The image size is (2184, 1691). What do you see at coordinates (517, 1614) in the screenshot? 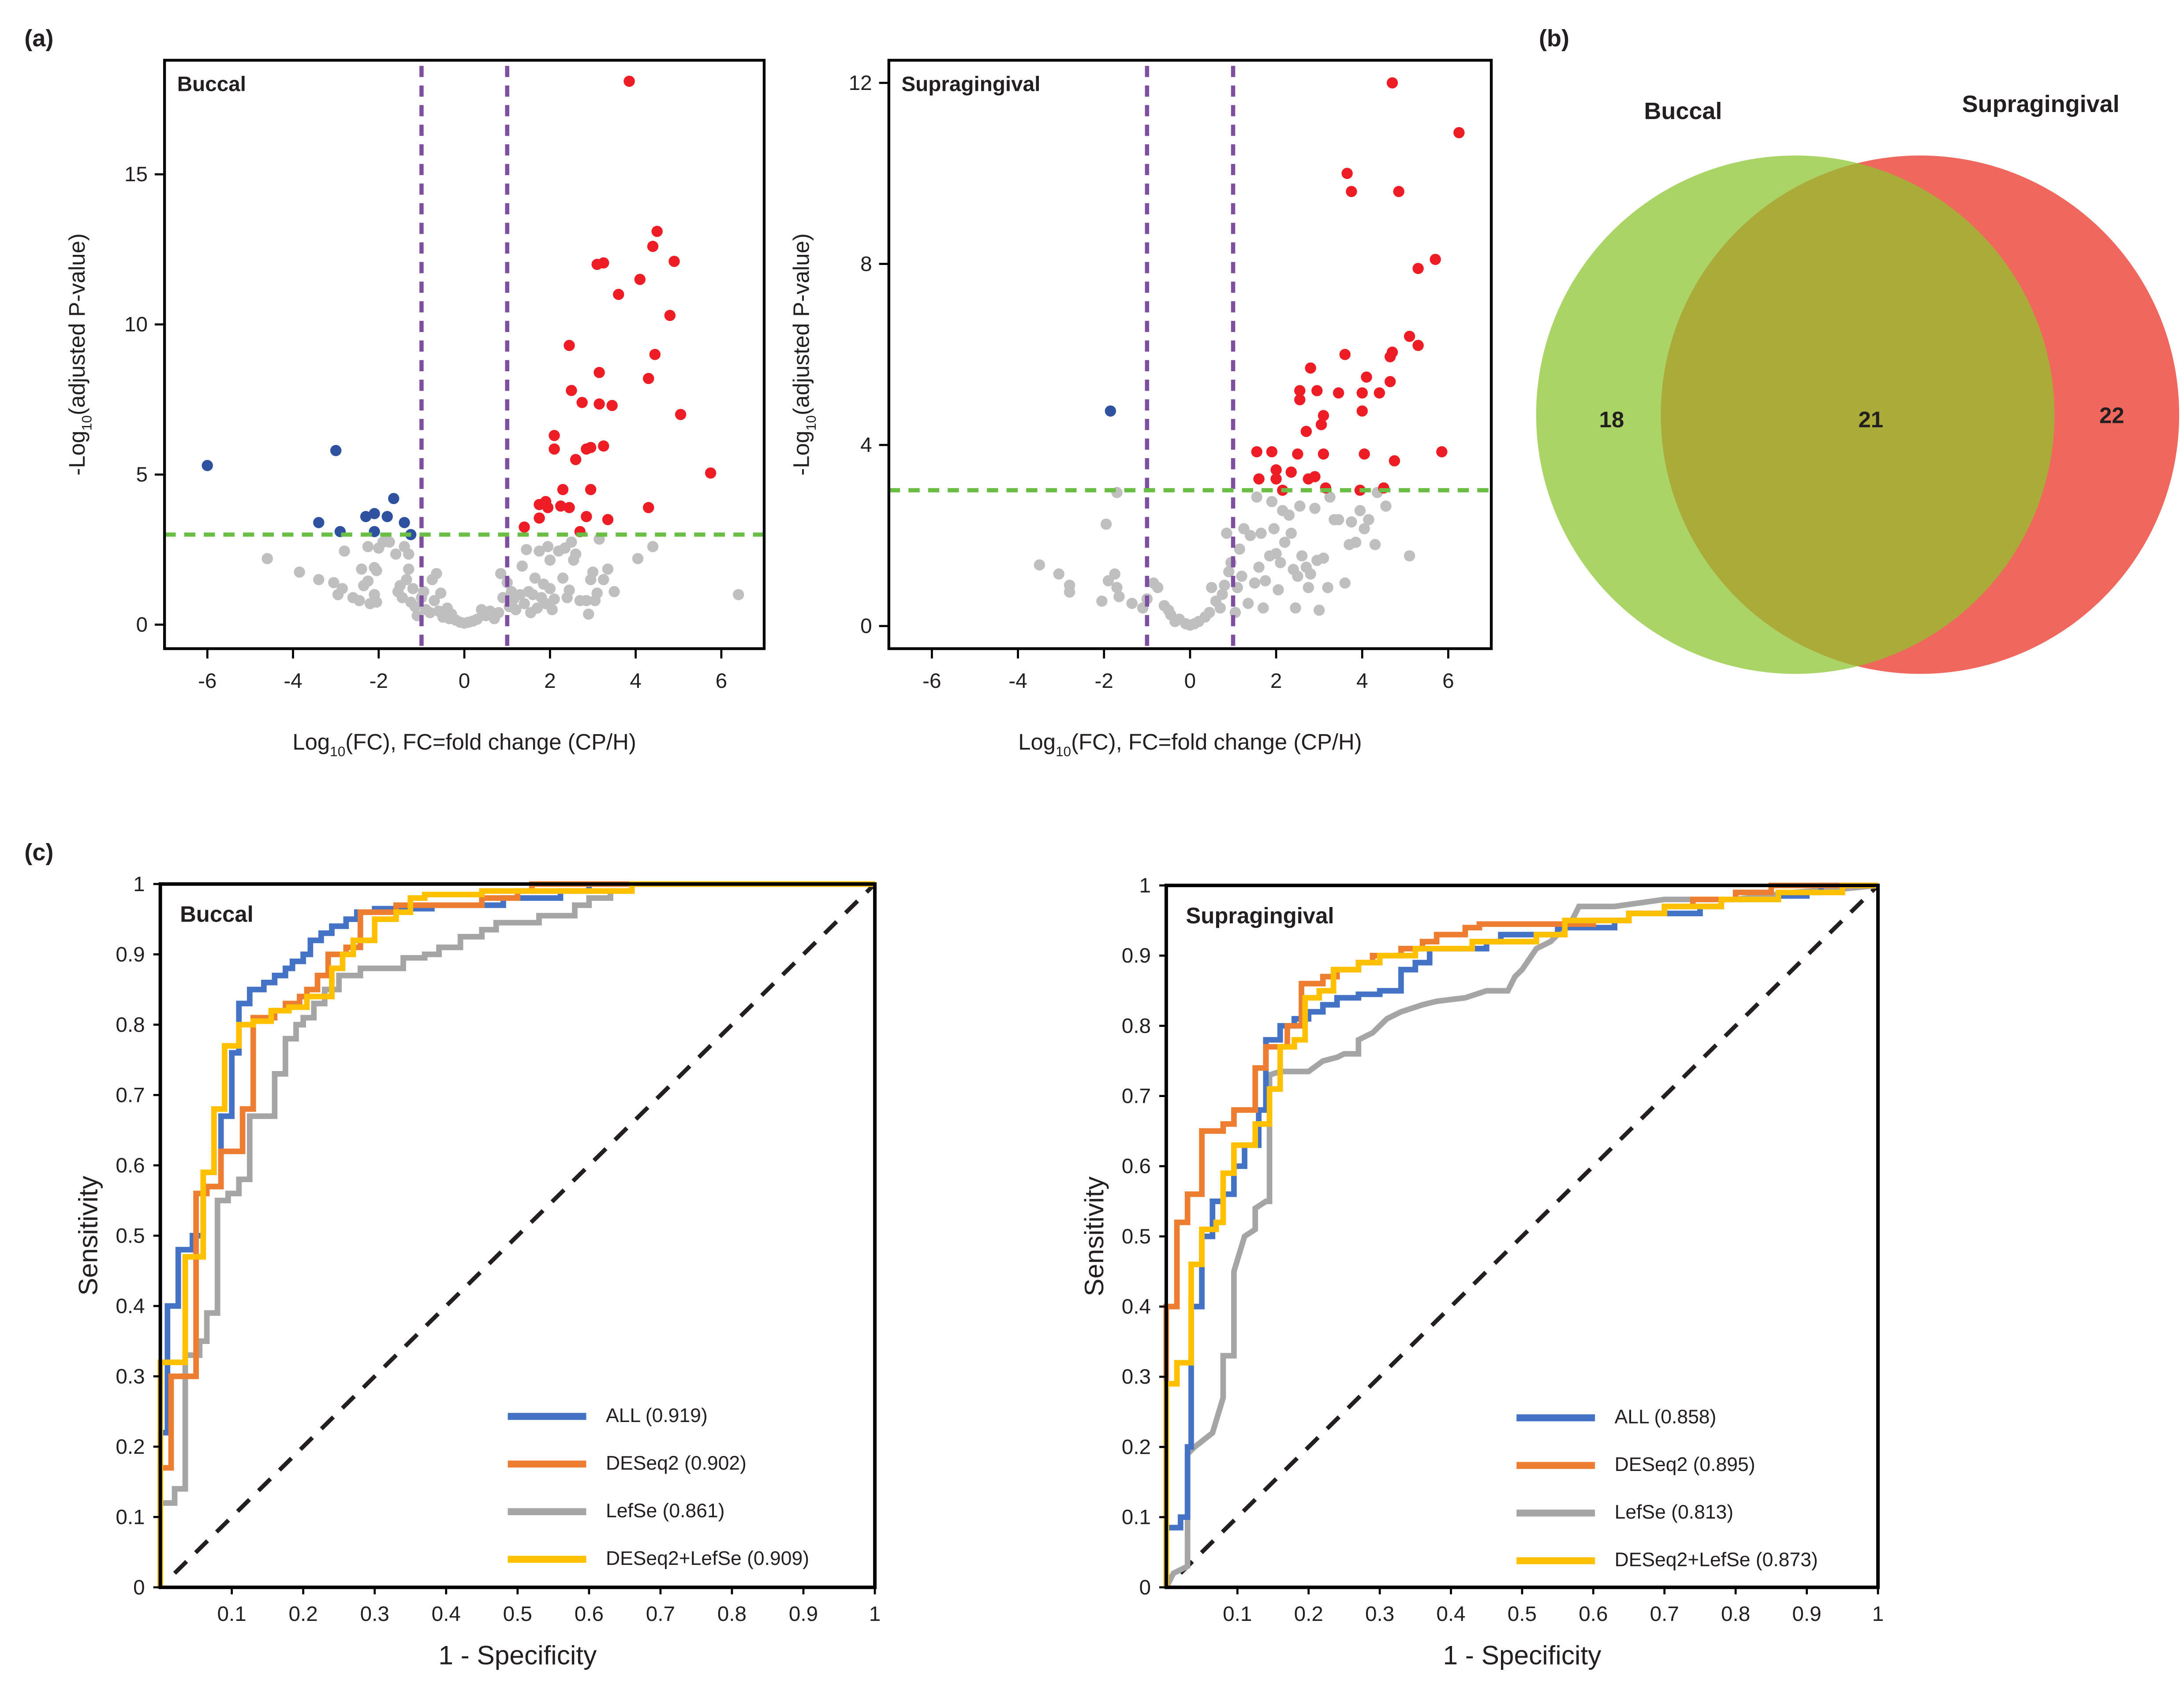
I see `x-tick-label: 0.5` at bounding box center [517, 1614].